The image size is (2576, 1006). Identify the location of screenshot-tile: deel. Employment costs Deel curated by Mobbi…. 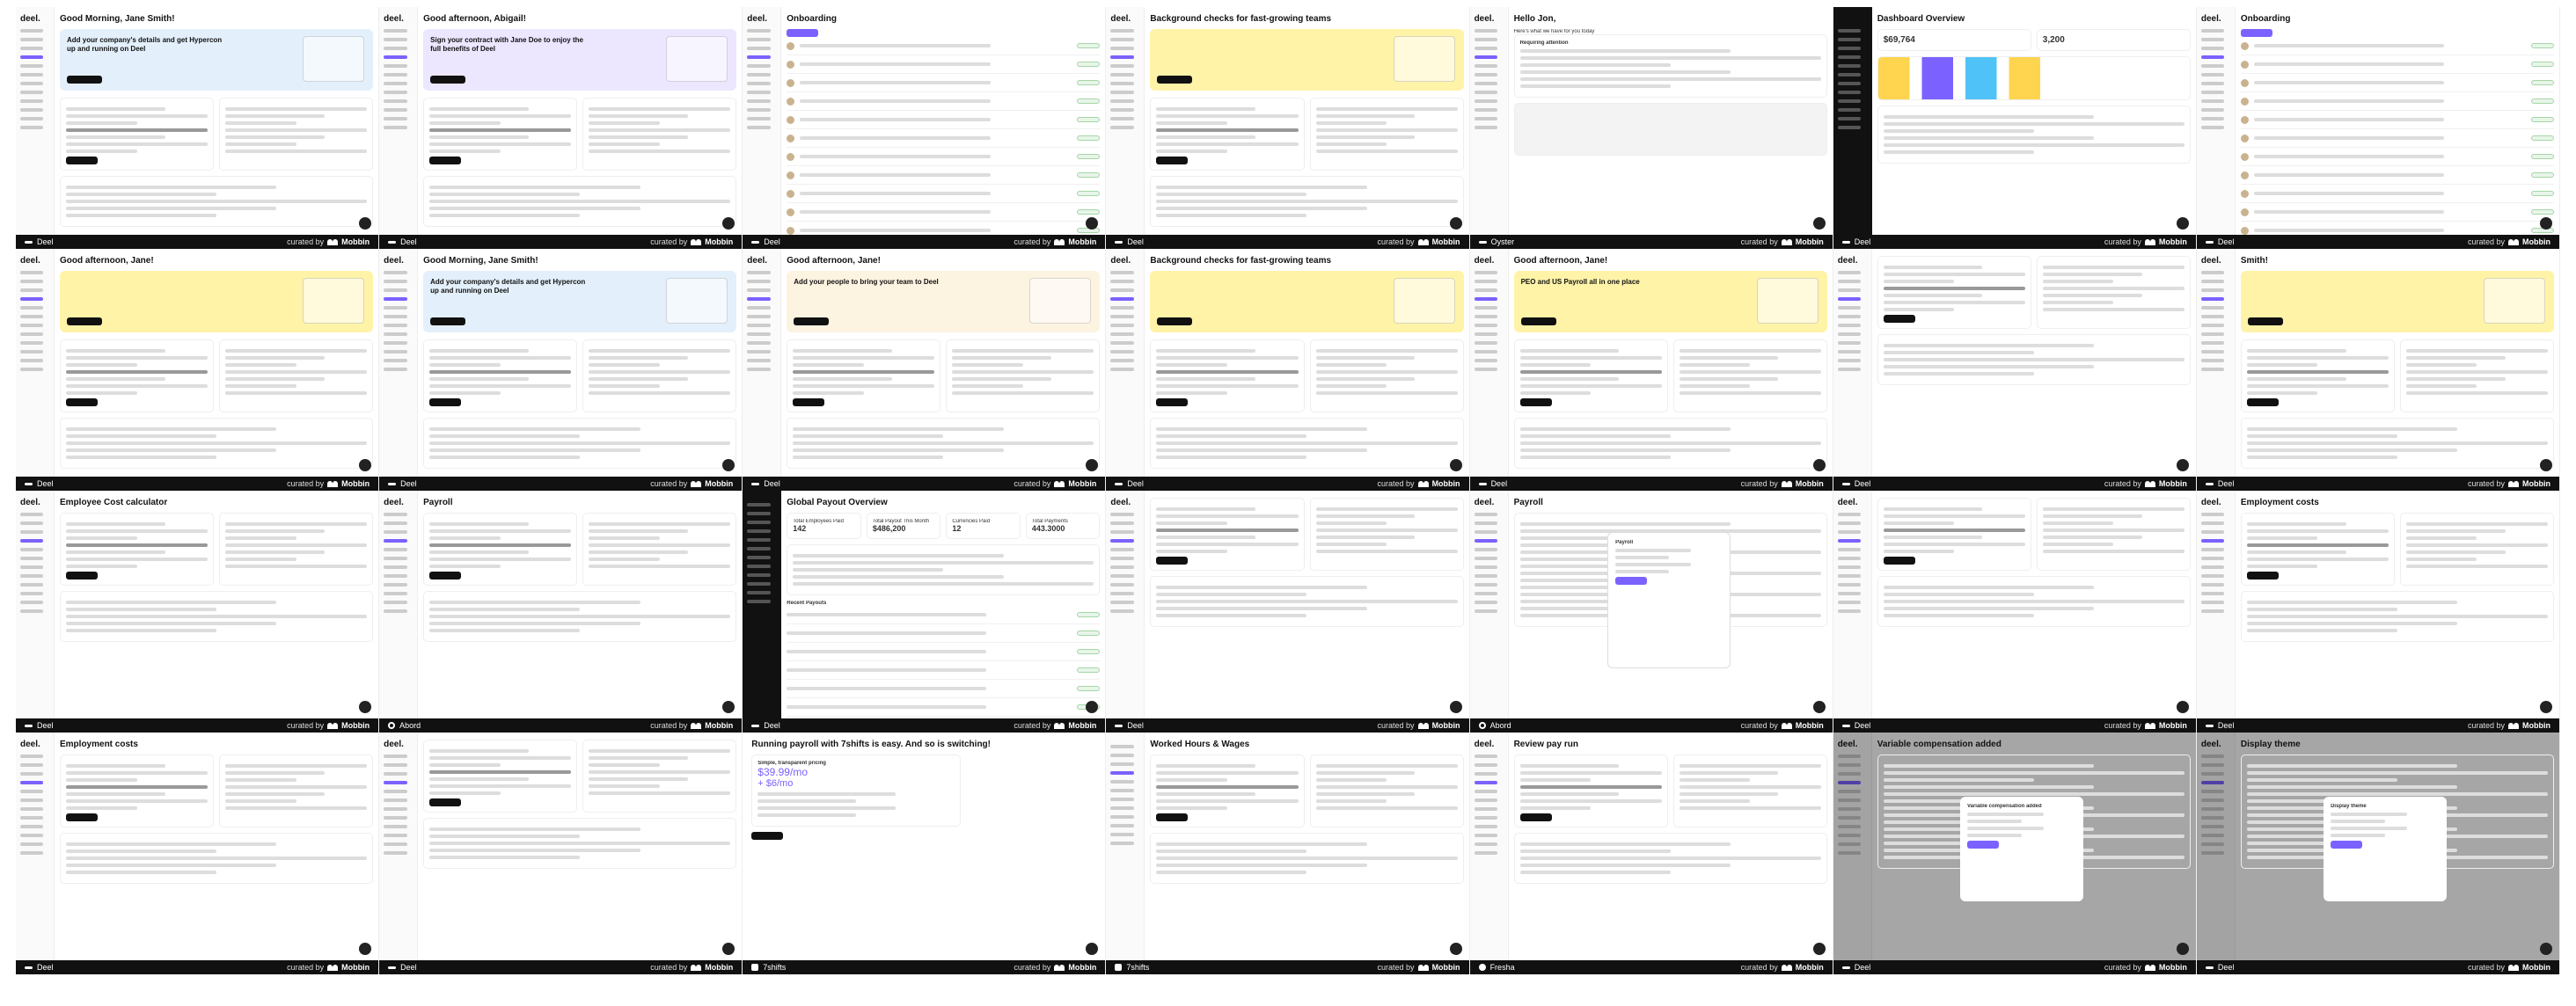
(2378, 612).